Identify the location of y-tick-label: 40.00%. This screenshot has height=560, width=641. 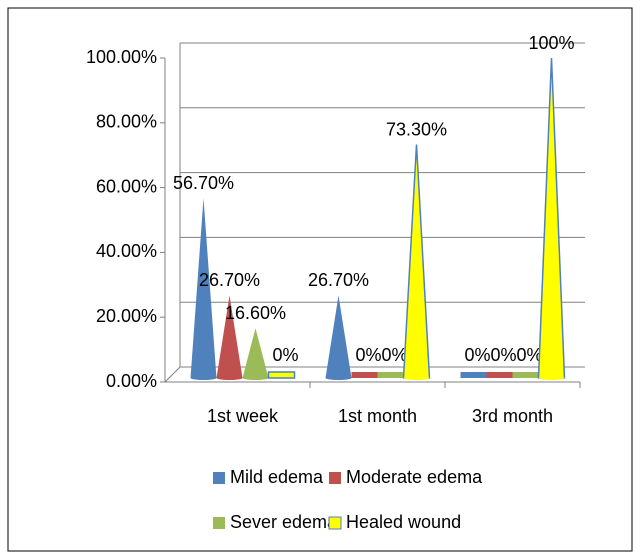
(126, 251).